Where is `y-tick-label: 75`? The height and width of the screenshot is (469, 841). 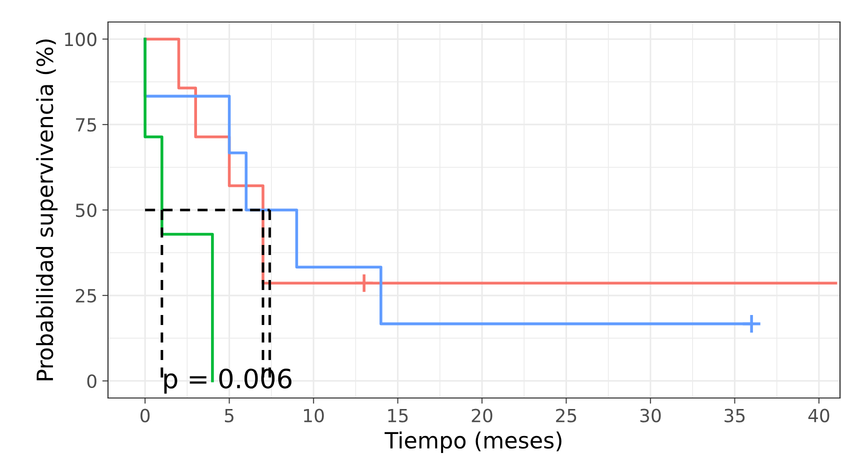 y-tick-label: 75 is located at coordinates (86, 125).